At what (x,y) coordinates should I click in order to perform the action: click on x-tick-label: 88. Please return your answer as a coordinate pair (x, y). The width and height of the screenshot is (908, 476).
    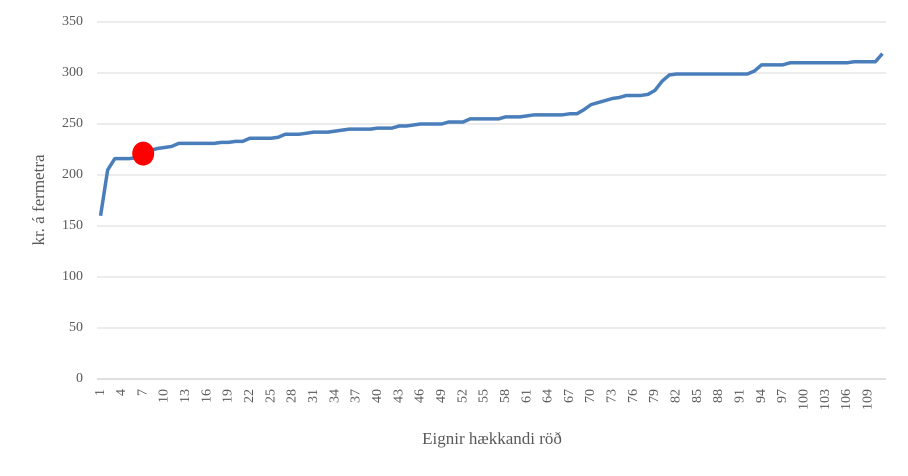
    Looking at the image, I should click on (718, 396).